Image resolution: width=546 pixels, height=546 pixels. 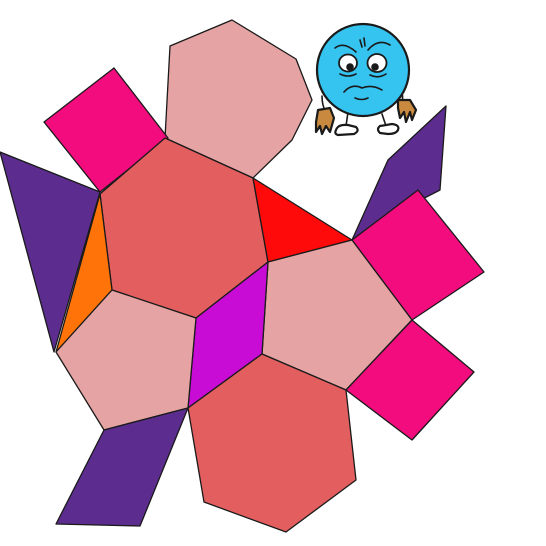 What do you see at coordinates (363, 89) in the screenshot?
I see `worried-mouth` at bounding box center [363, 89].